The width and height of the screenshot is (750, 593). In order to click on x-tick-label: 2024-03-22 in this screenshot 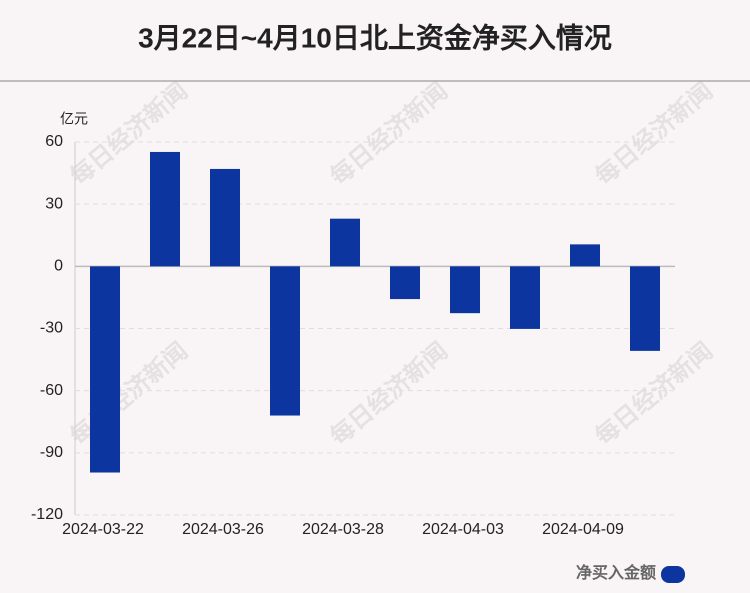, I will do `click(103, 529)`.